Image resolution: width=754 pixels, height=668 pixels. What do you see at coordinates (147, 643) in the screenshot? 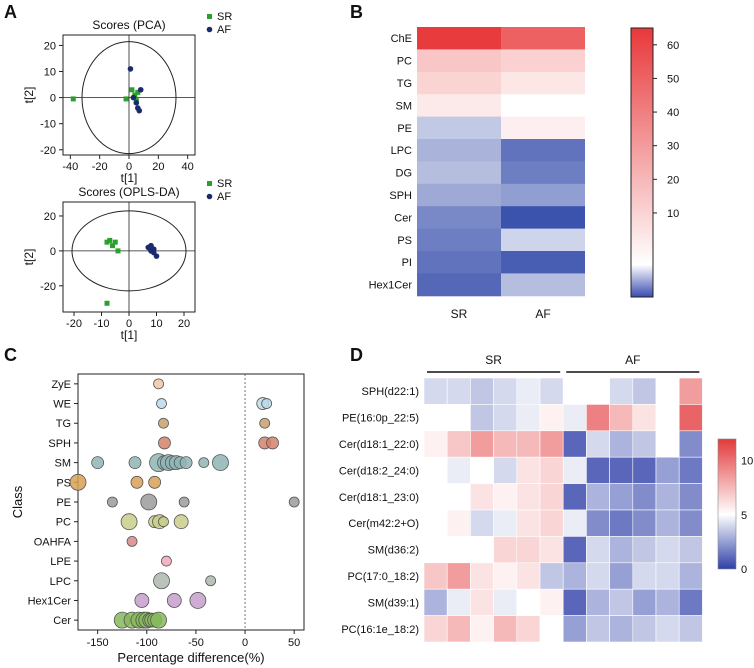
I see `x-tick-label: -100` at bounding box center [147, 643].